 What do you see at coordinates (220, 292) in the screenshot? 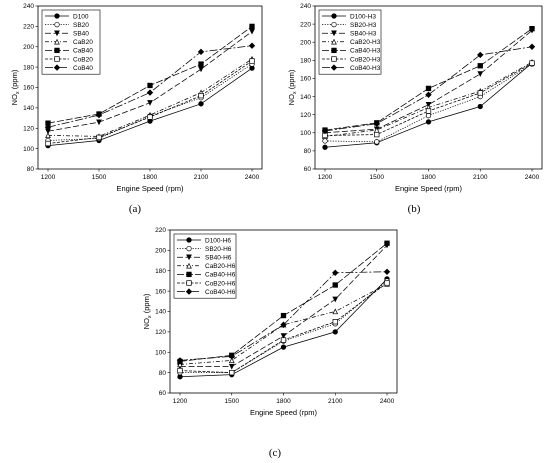
I see `legend-entry: CoB40-H6` at bounding box center [220, 292].